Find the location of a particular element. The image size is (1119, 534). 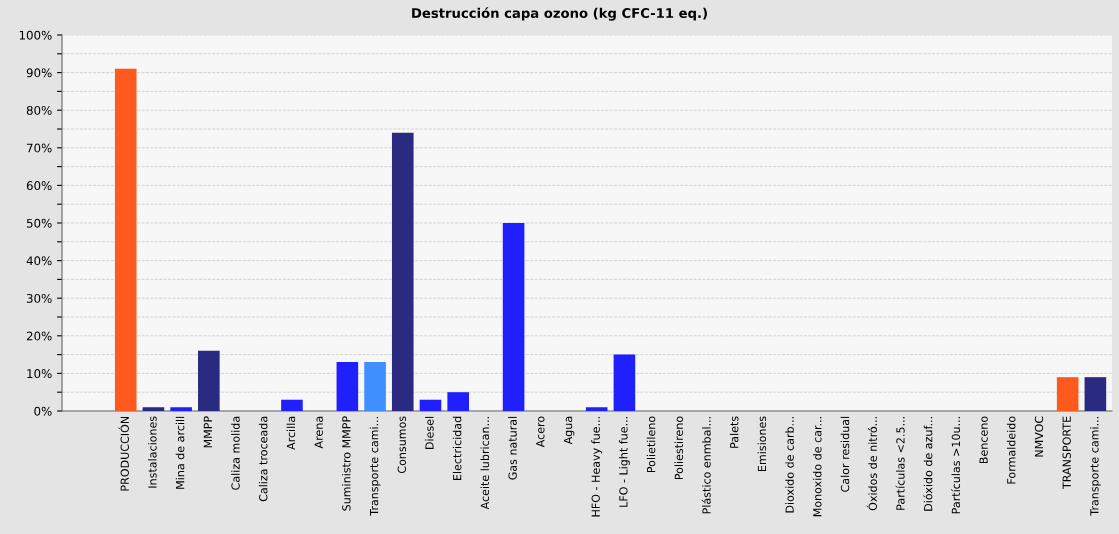

y-tick-label: 30% is located at coordinates (39, 298).